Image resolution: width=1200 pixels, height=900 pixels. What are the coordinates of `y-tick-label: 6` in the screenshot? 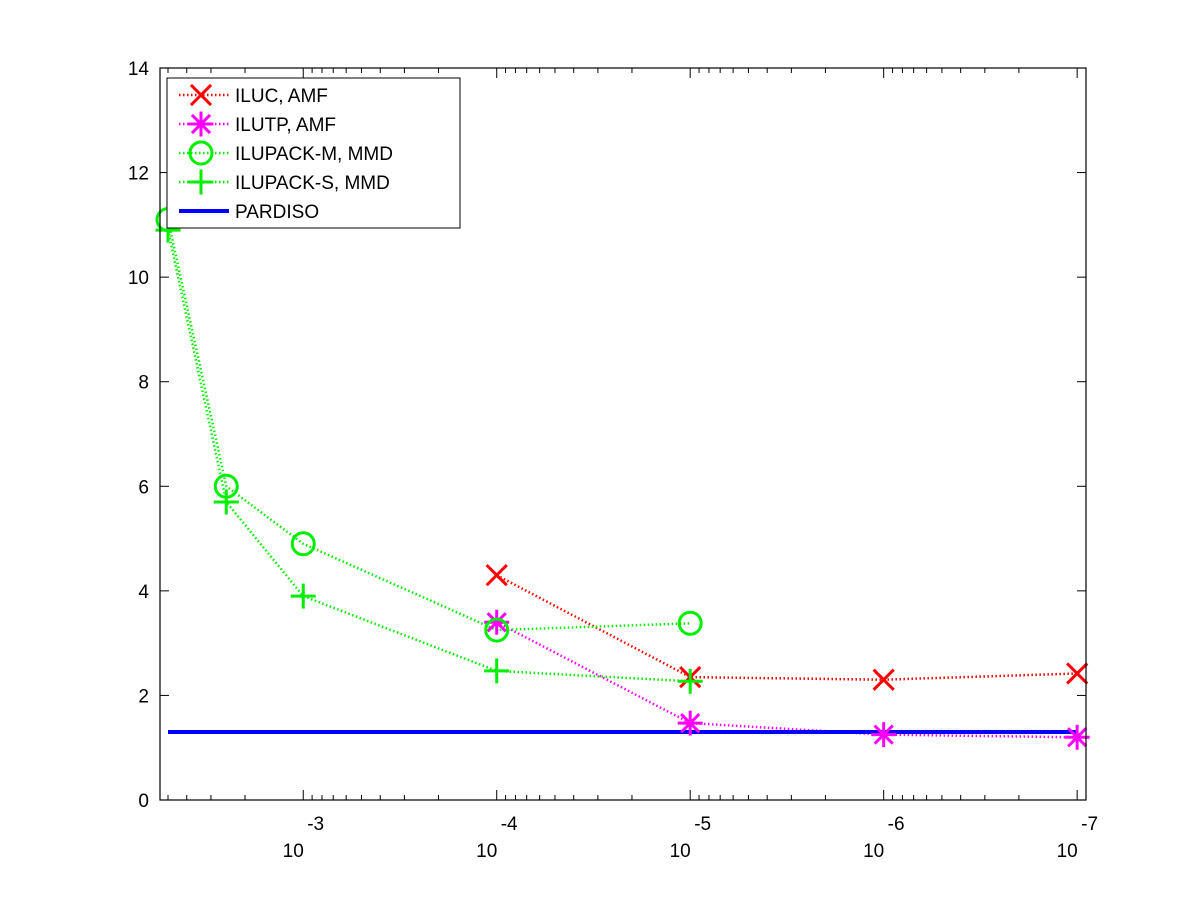 It's located at (143, 487).